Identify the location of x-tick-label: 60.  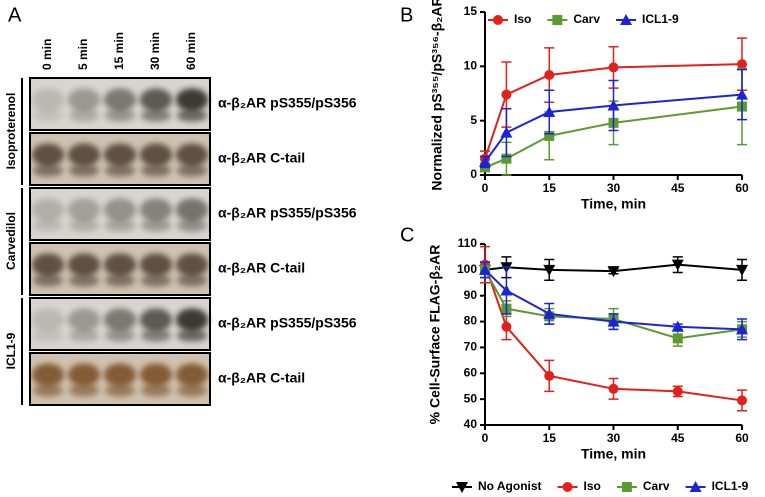
(742, 188).